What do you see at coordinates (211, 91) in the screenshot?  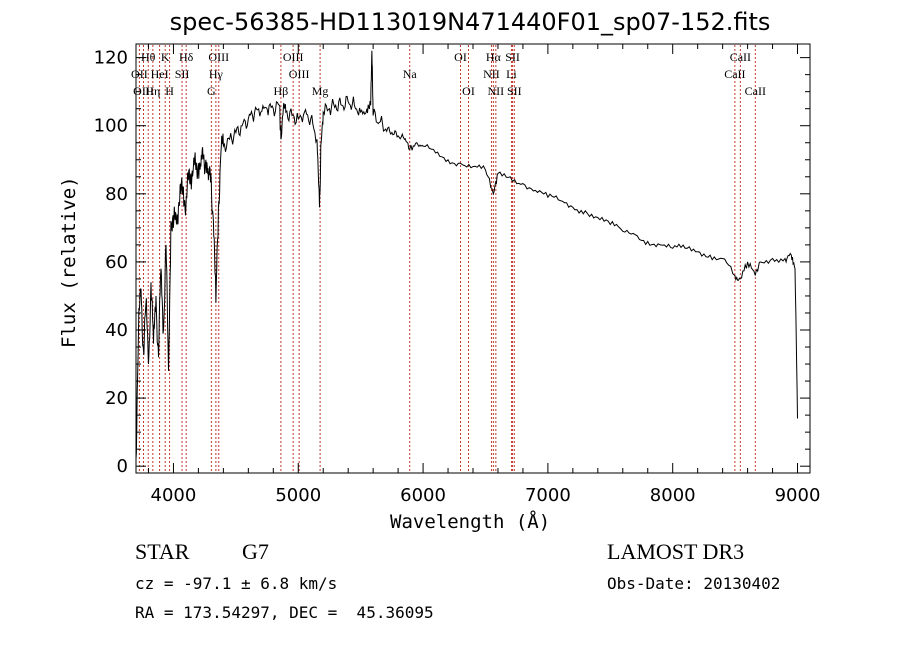 I see `spectral-line-label: G` at bounding box center [211, 91].